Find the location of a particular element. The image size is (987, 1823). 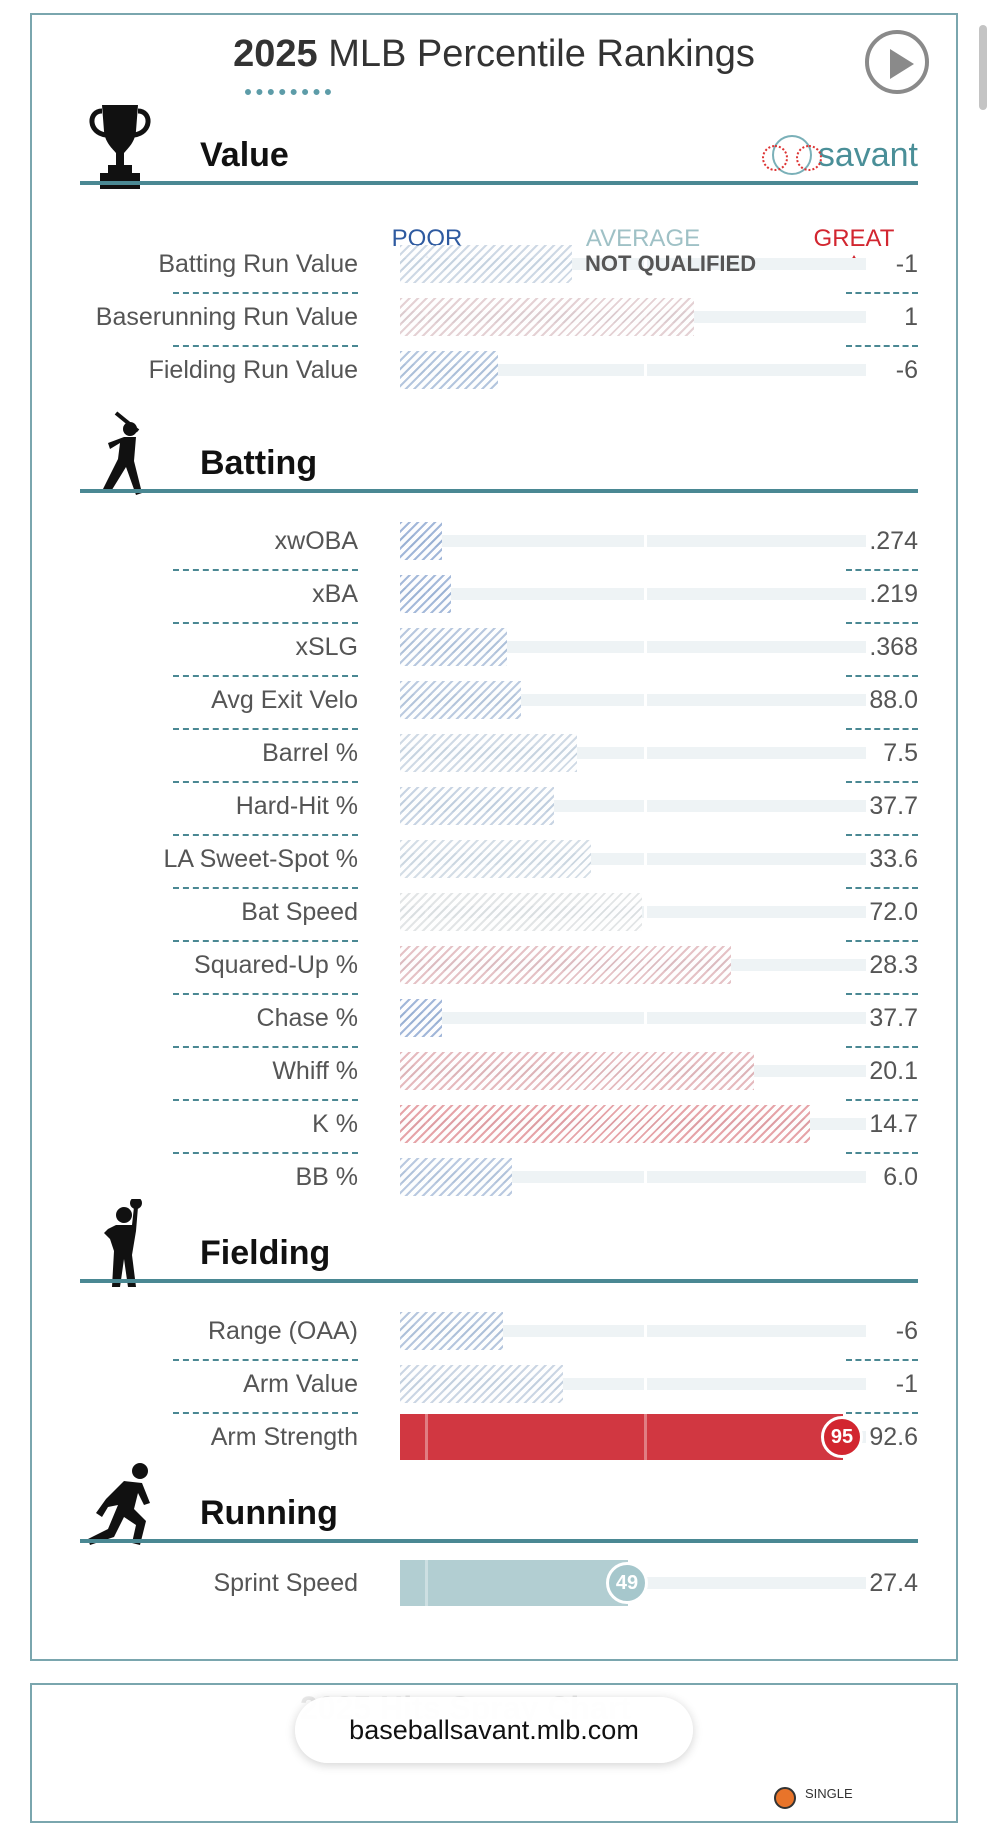

metric-value: 6.0 is located at coordinates (900, 1177).